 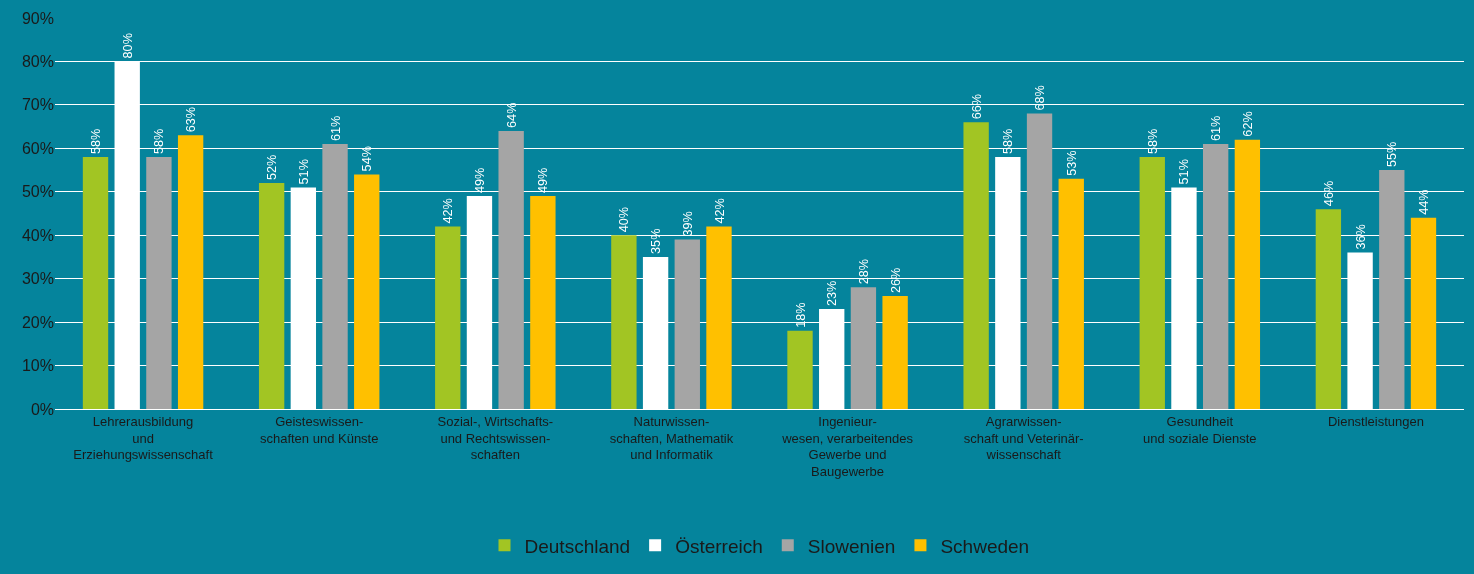 What do you see at coordinates (985, 546) in the screenshot?
I see `legend-label: Schweden` at bounding box center [985, 546].